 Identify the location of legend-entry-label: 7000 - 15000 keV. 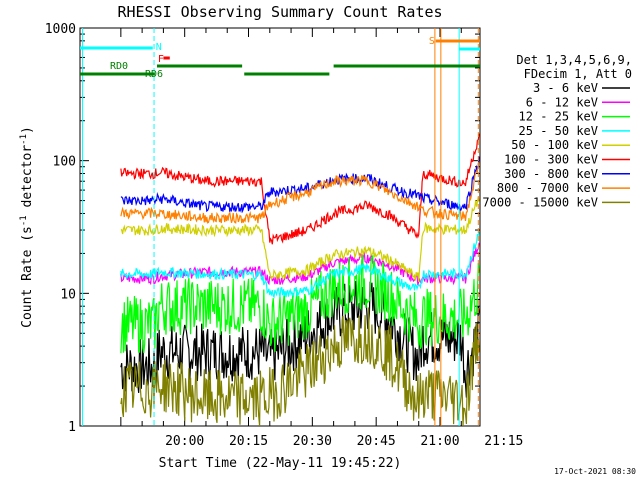
(540, 202).